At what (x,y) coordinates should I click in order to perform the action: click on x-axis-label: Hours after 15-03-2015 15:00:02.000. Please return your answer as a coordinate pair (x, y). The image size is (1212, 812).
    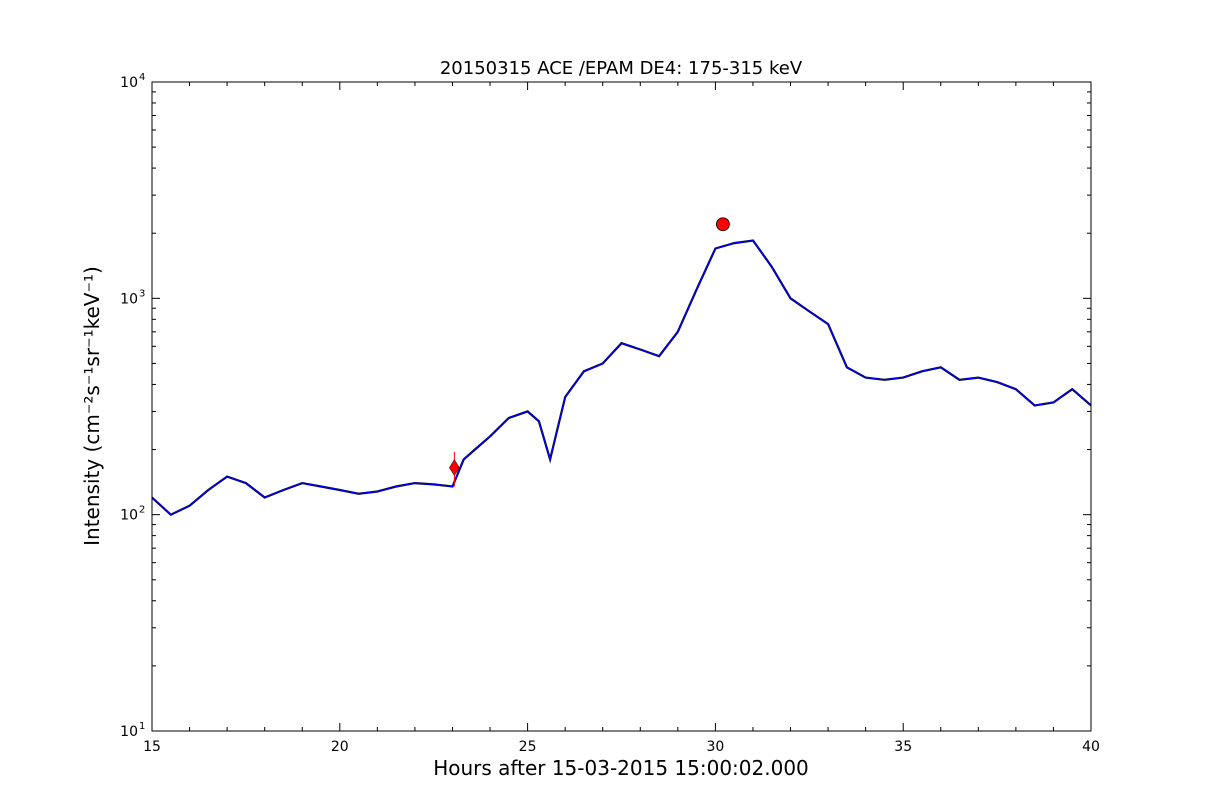
    Looking at the image, I should click on (621, 768).